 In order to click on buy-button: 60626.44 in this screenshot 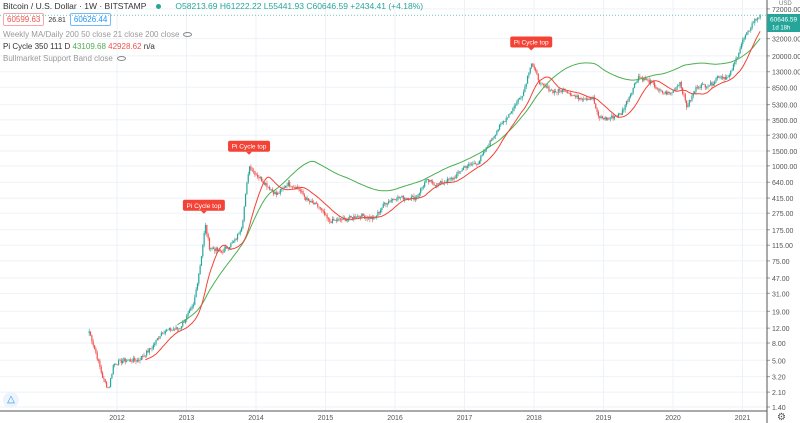, I will do `click(90, 19)`.